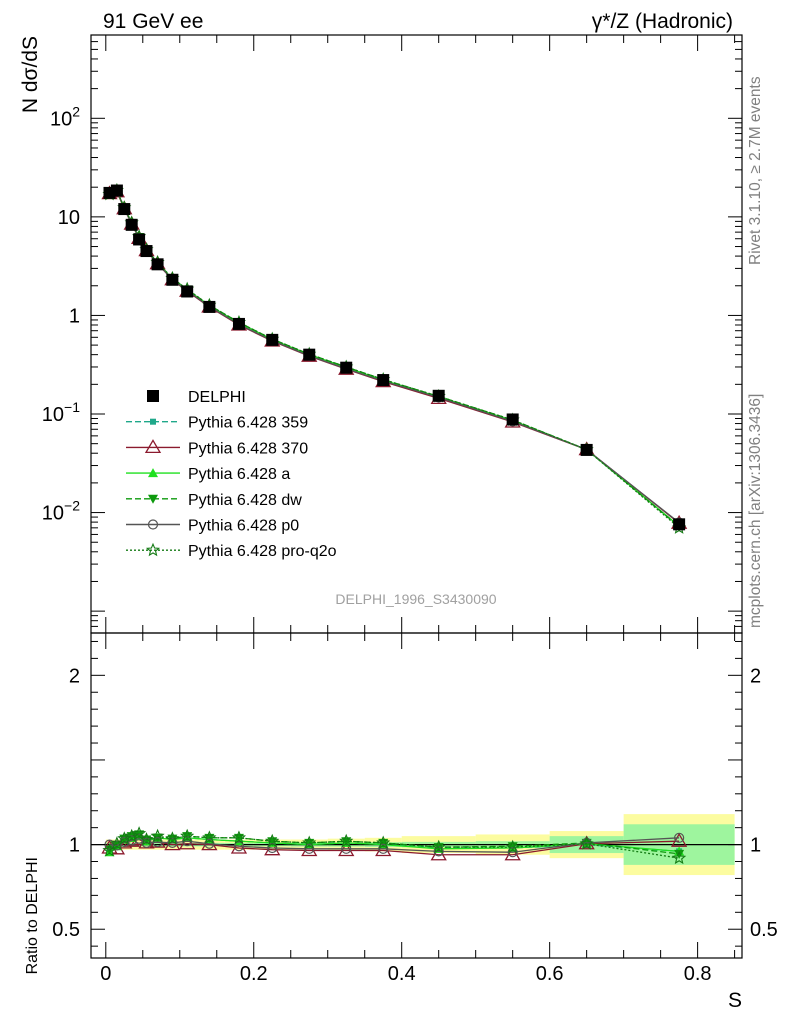 This screenshot has height=1024, width=786. What do you see at coordinates (153, 524) in the screenshot?
I see `legend-marker-pp0` at bounding box center [153, 524].